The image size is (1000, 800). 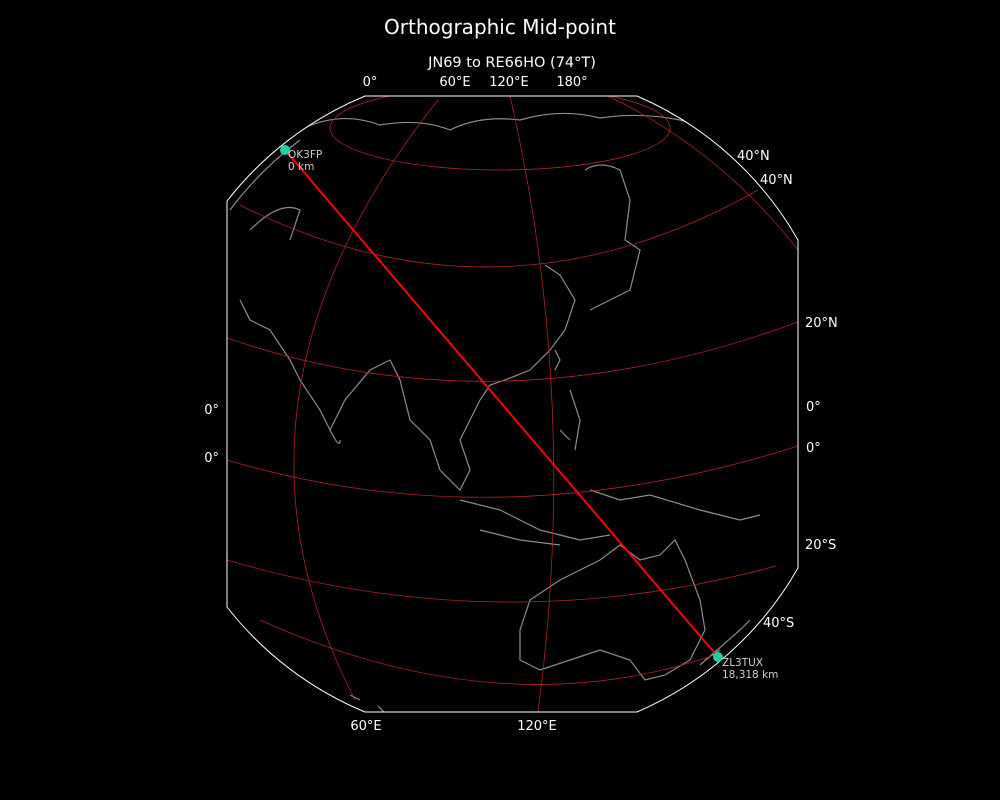 I want to click on tick-label-top: 0°, so click(x=370, y=82).